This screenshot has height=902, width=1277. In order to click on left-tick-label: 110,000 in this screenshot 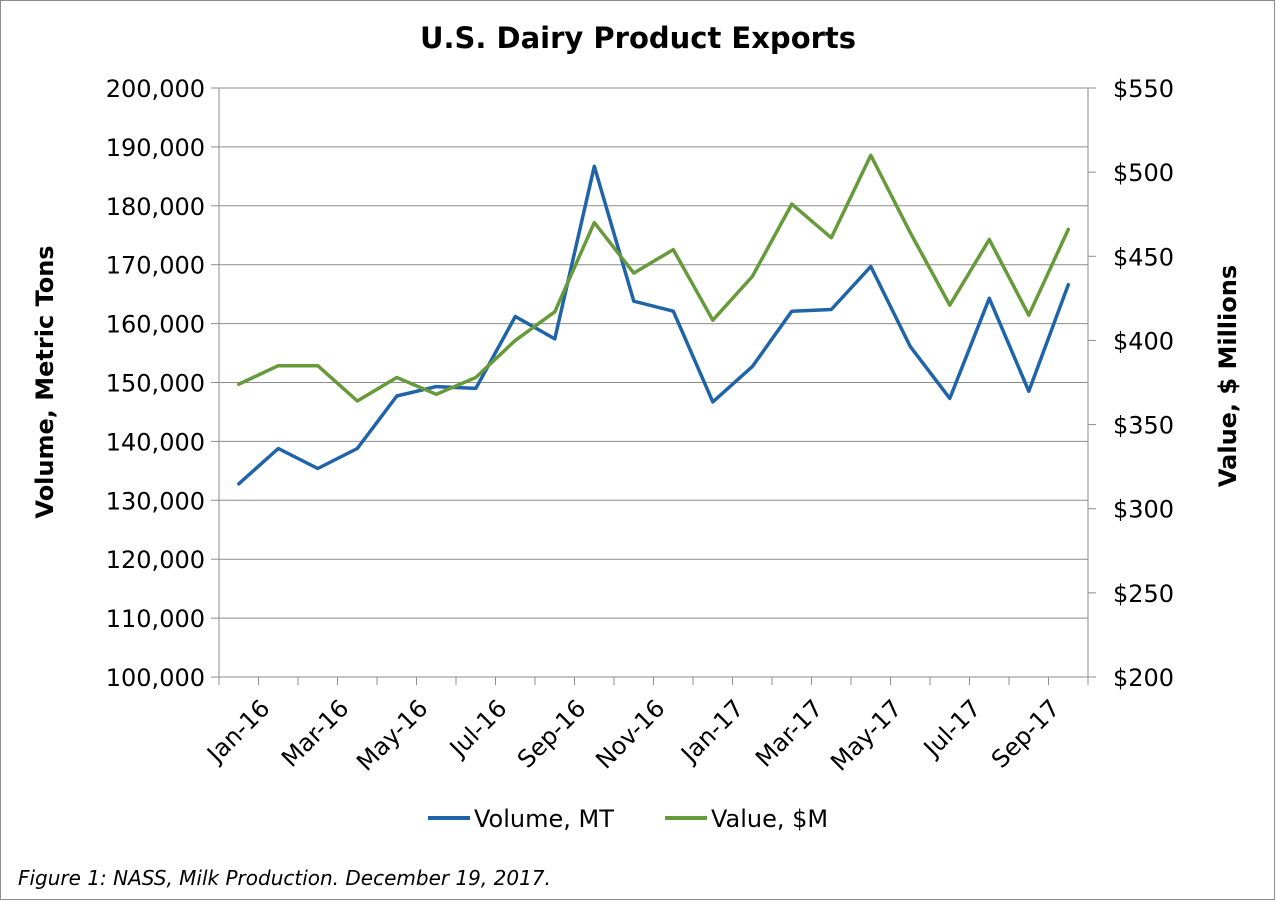, I will do `click(155, 619)`.